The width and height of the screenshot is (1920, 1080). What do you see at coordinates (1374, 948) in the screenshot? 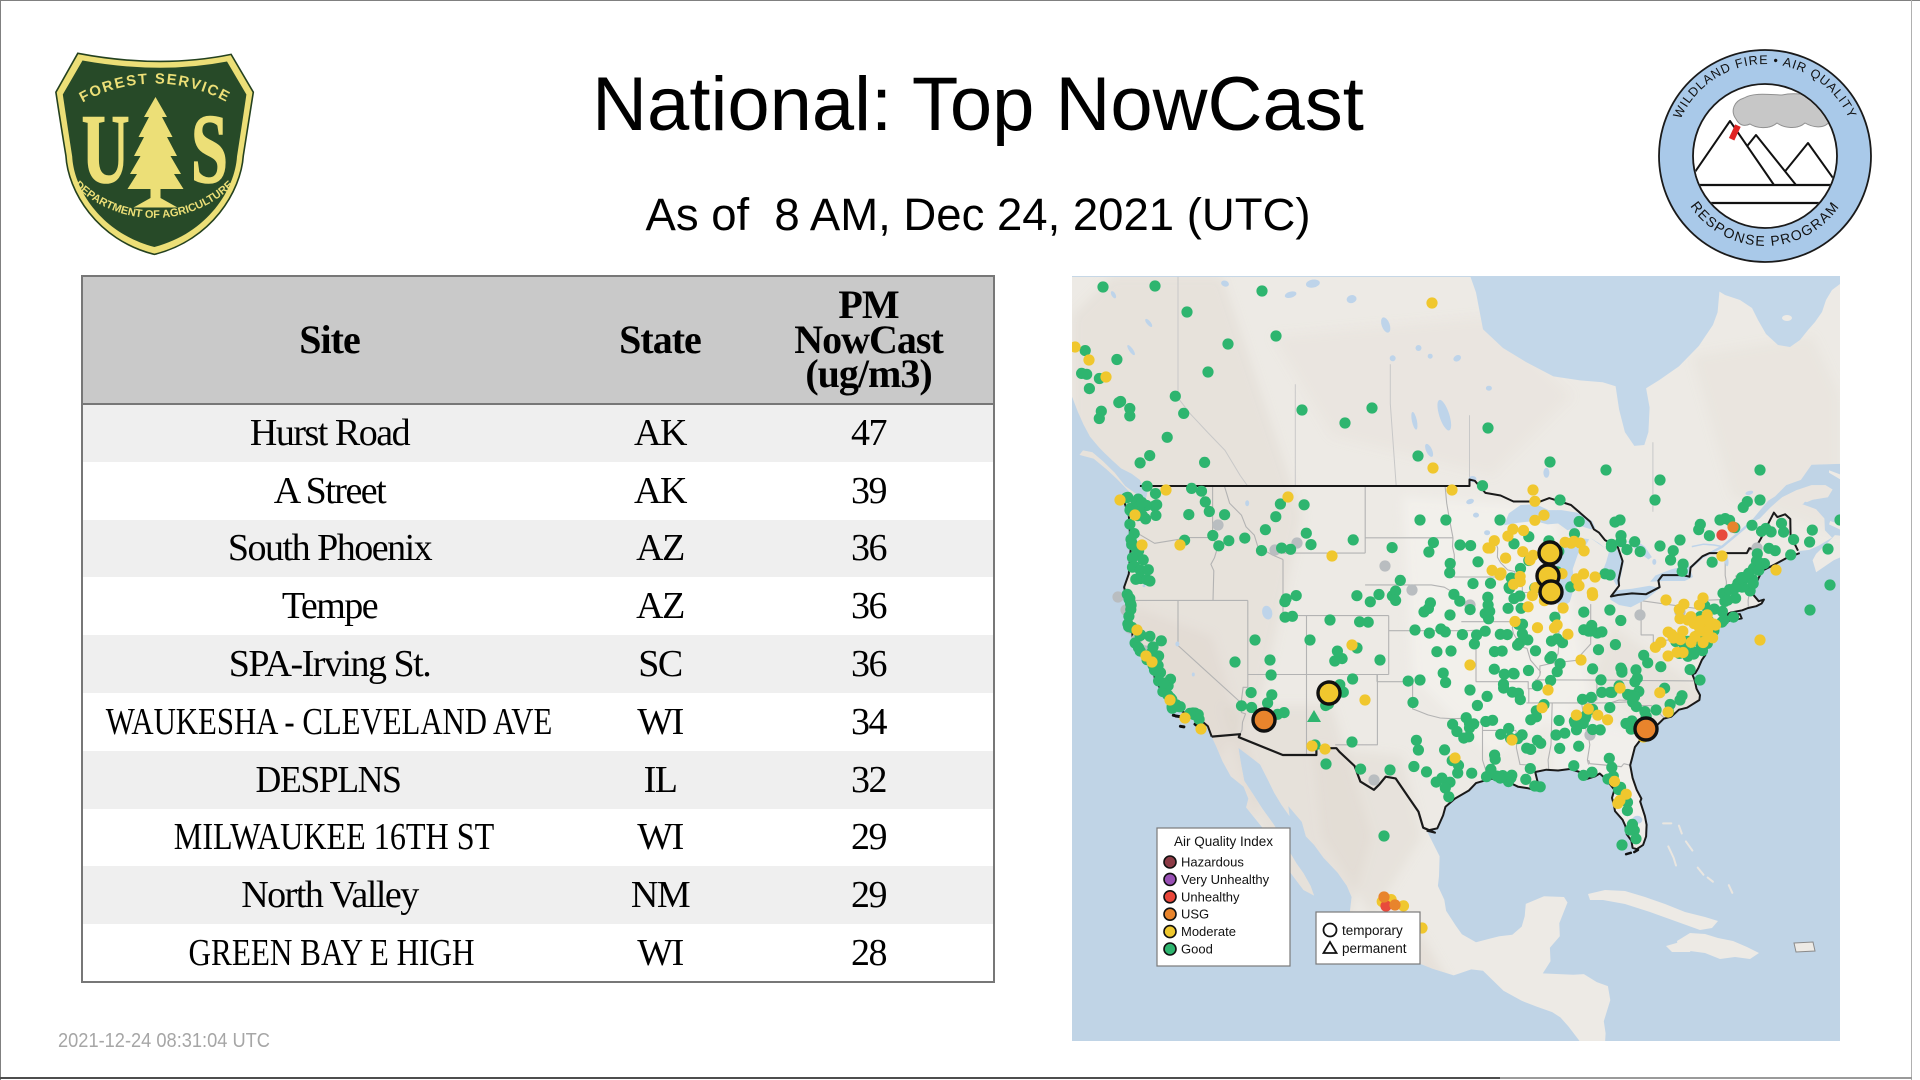
I see `svg-text: permanent` at bounding box center [1374, 948].